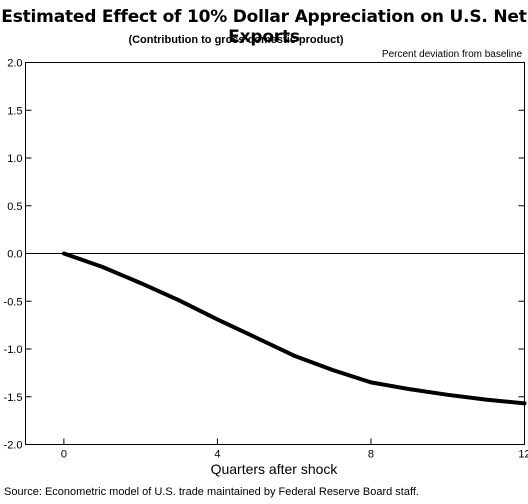 This screenshot has width=528, height=504. I want to click on x-tick-label: 4, so click(217, 455).